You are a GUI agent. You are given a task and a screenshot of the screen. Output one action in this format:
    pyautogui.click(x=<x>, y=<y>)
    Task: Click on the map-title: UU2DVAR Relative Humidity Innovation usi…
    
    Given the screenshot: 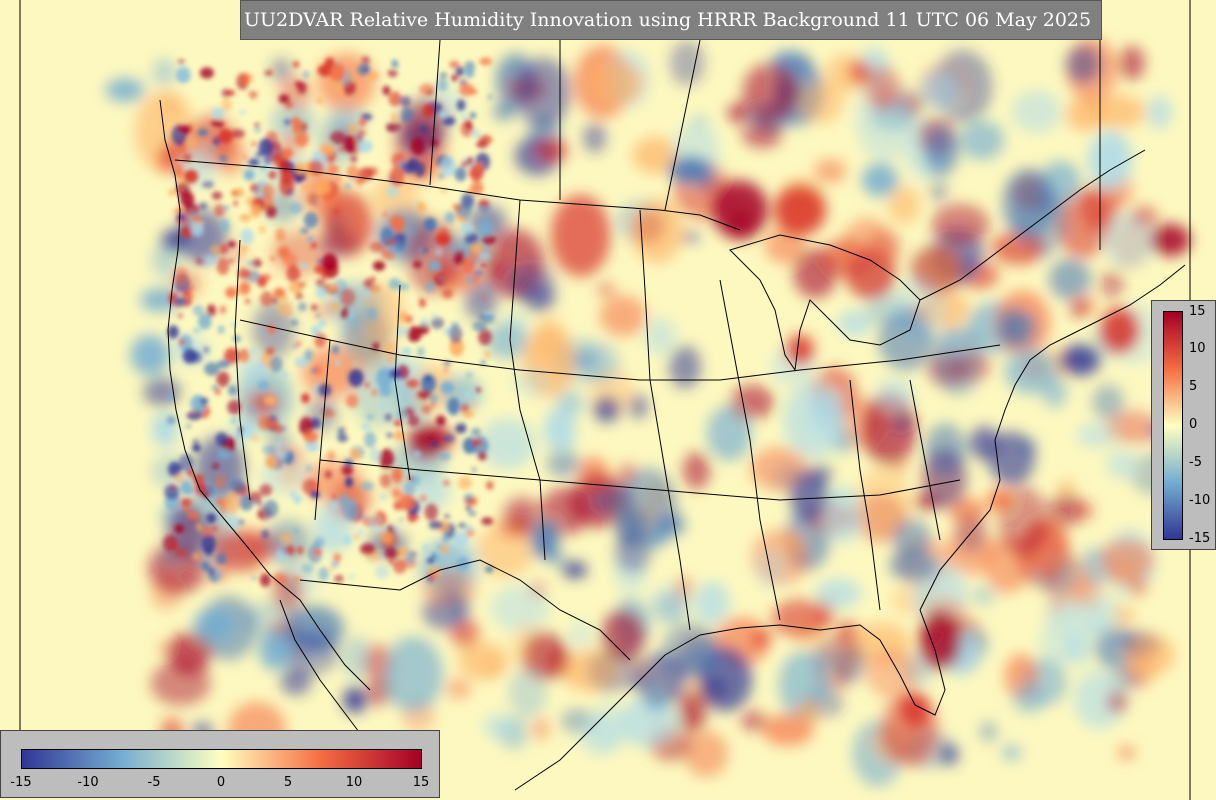 What is the action you would take?
    pyautogui.click(x=668, y=20)
    